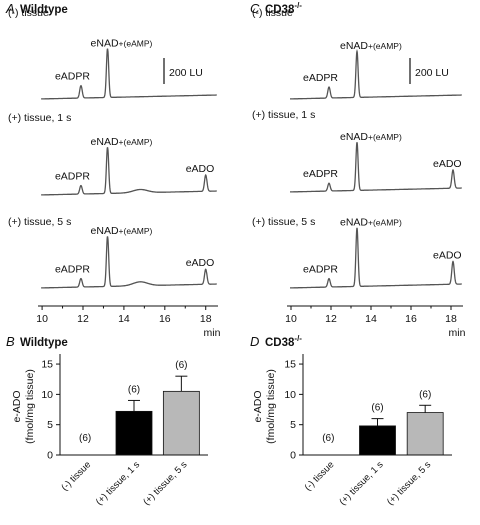 The height and width of the screenshot is (525, 480). Describe the element at coordinates (47, 365) in the screenshot. I see `y-tick-label-b-15: 15` at that location.